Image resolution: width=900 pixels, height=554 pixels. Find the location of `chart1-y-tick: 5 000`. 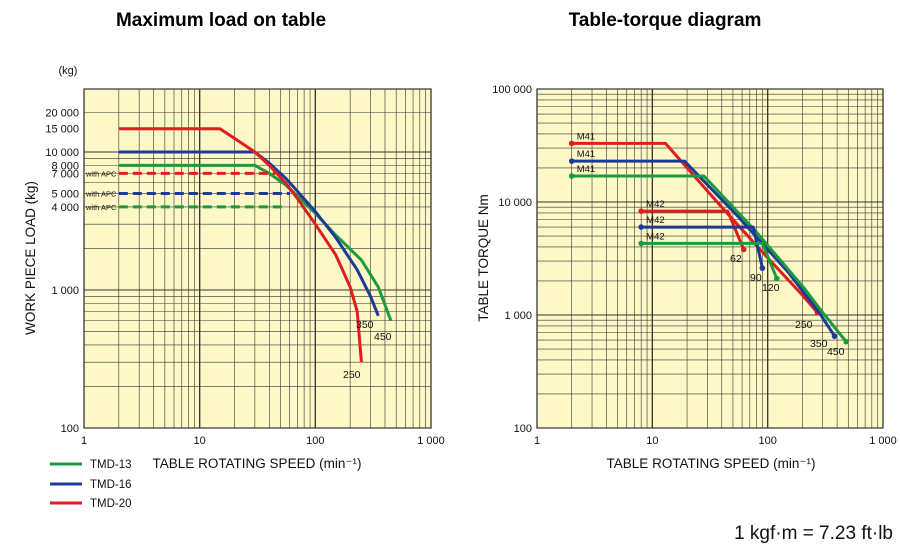

chart1-y-tick: 5 000 is located at coordinates (65, 195).